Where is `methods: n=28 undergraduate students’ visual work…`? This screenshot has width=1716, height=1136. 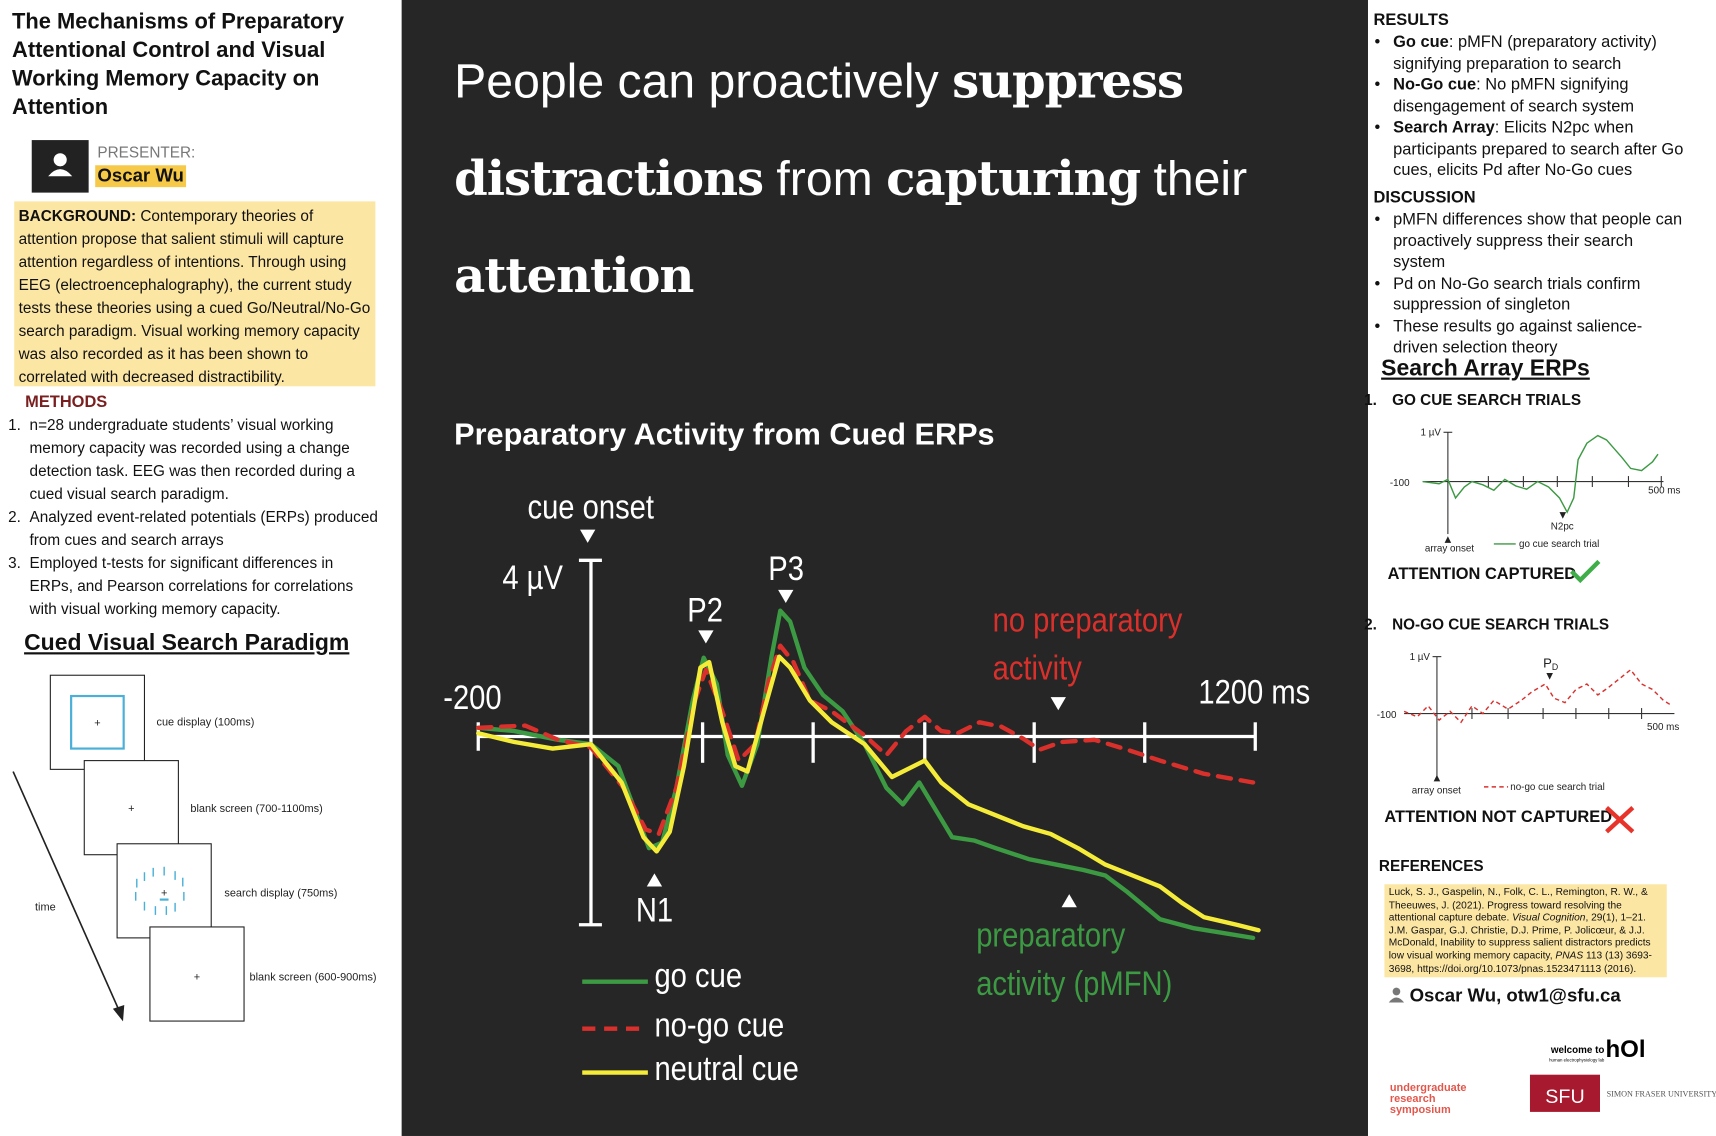
methods: n=28 undergraduate students’ visual work… is located at coordinates (190, 517).